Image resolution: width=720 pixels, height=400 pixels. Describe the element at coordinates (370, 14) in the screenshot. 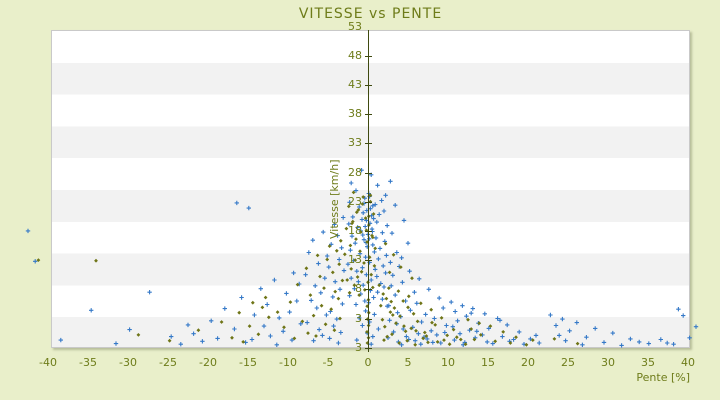

I see `chart-title: VITESSE vs PENTE` at that location.